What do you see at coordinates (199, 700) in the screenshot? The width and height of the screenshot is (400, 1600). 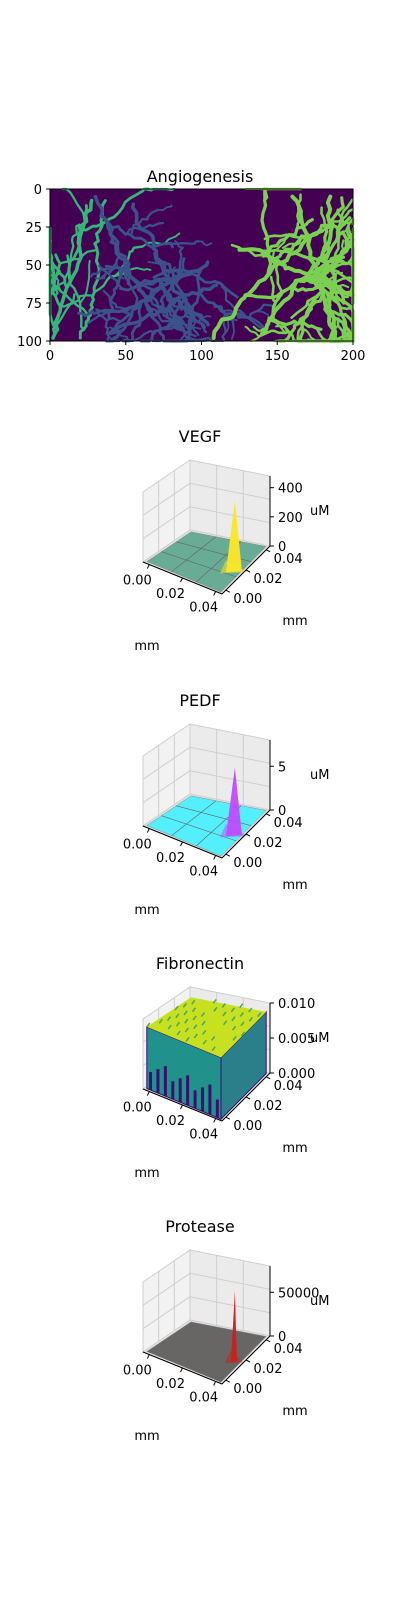 I see `panel-title: PEDF` at bounding box center [199, 700].